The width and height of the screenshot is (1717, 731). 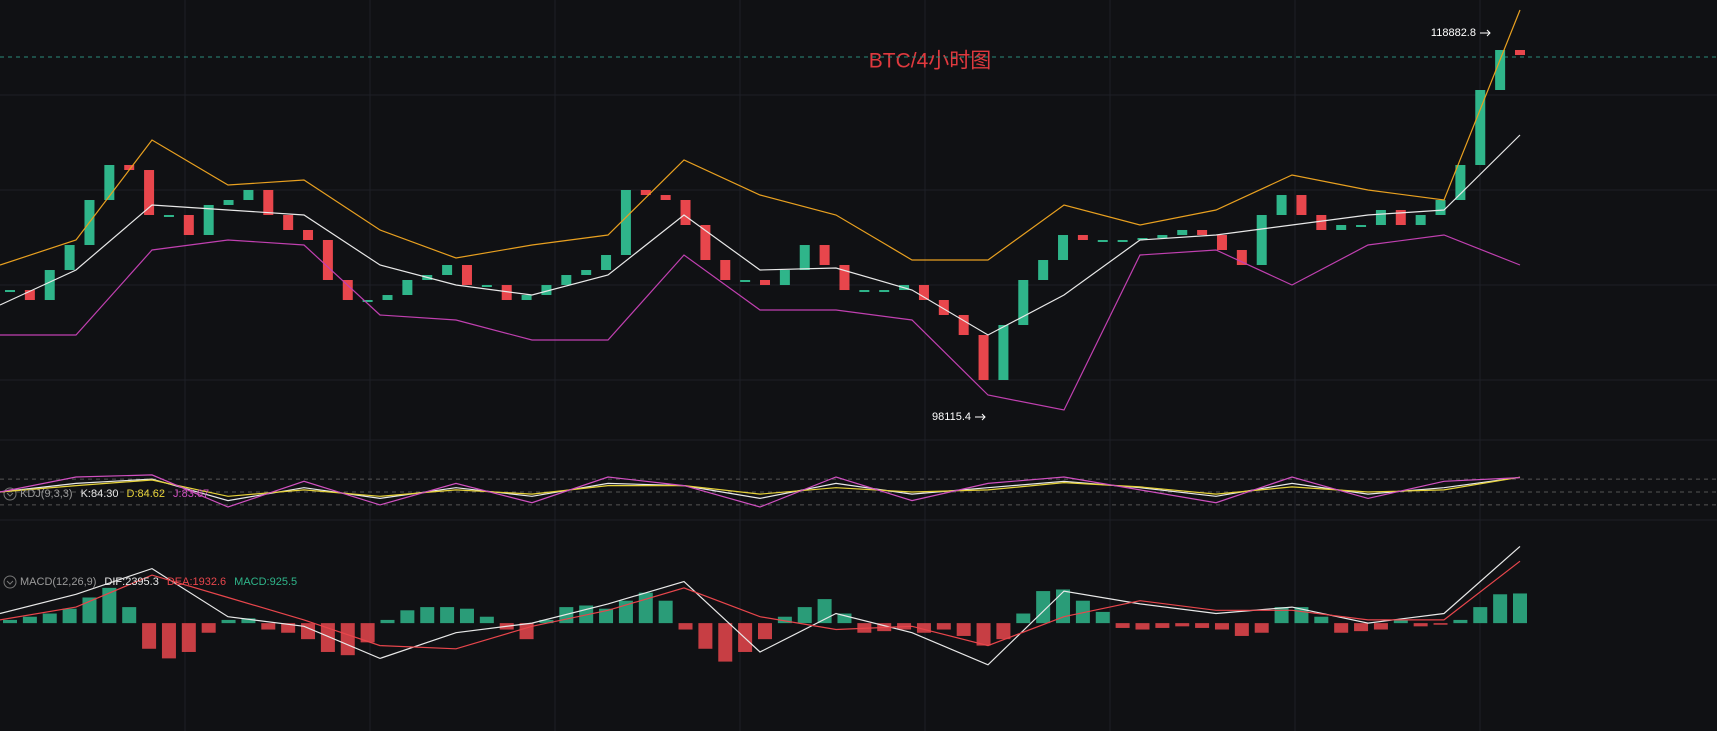 I want to click on chart-title: BTC/4小时图, so click(x=930, y=61).